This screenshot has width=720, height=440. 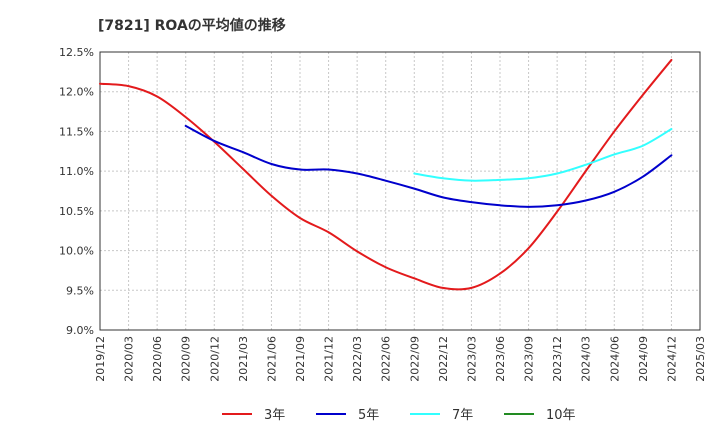 I want to click on legend-label: 7年, so click(x=462, y=415).